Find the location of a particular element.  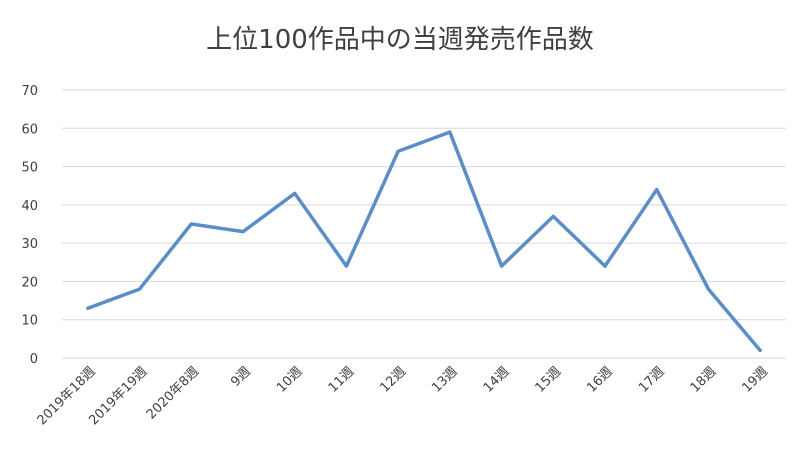

x-tick-label: 16週 is located at coordinates (599, 379).